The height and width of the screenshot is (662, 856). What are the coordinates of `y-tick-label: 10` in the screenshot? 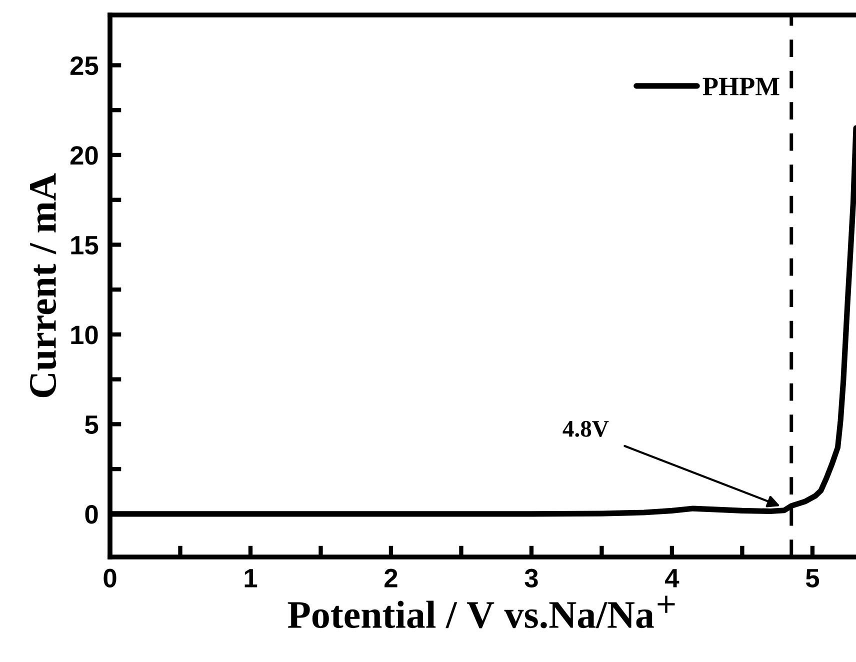 It's located at (84, 335).